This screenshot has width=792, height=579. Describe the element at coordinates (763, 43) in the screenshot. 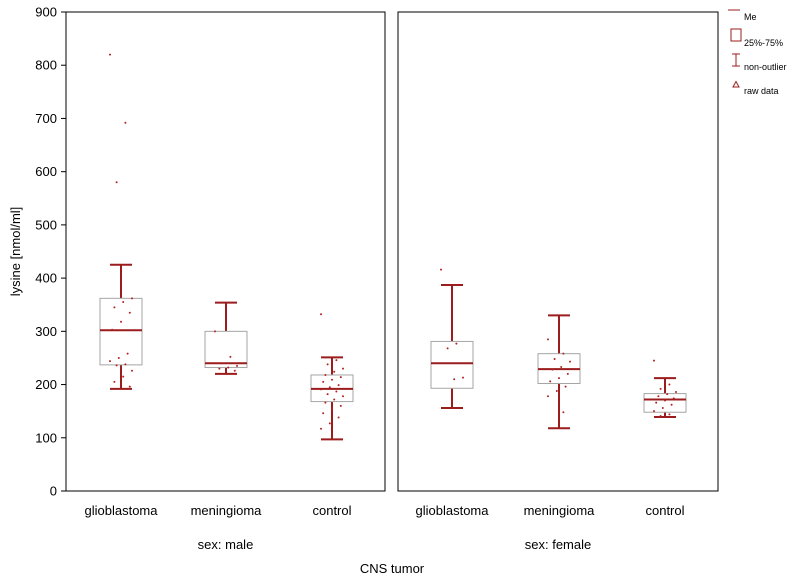

I see `legend-box-label: 25%-75%` at that location.